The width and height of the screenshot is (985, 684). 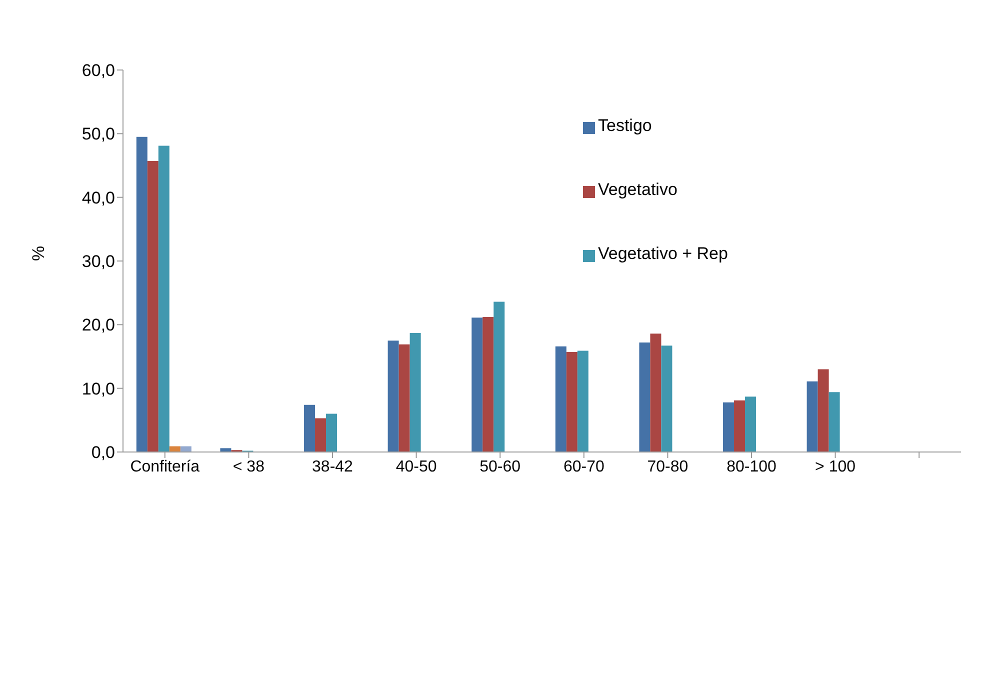 What do you see at coordinates (165, 467) in the screenshot?
I see `x-tick-label: Confitería` at bounding box center [165, 467].